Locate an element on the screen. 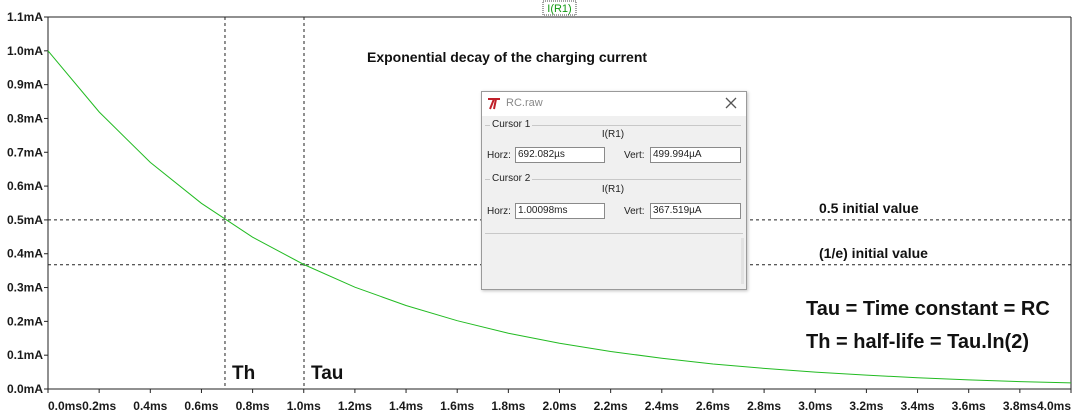 This screenshot has width=1092, height=413. x-tick-label: 3.2ms is located at coordinates (866, 406).